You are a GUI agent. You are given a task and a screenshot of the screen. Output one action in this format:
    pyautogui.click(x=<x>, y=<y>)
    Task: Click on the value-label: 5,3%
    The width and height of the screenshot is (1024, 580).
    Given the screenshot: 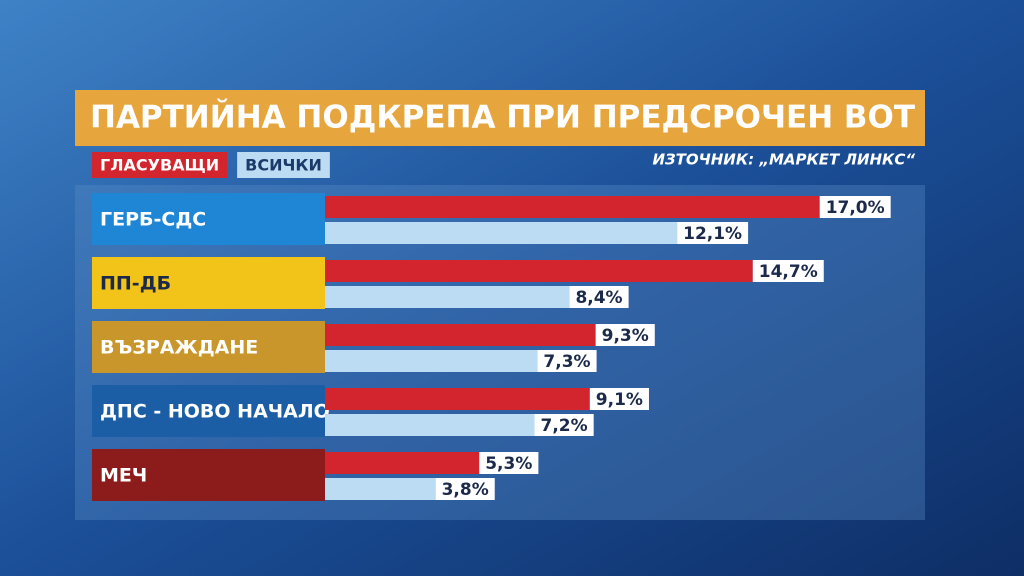 What is the action you would take?
    pyautogui.click(x=508, y=464)
    